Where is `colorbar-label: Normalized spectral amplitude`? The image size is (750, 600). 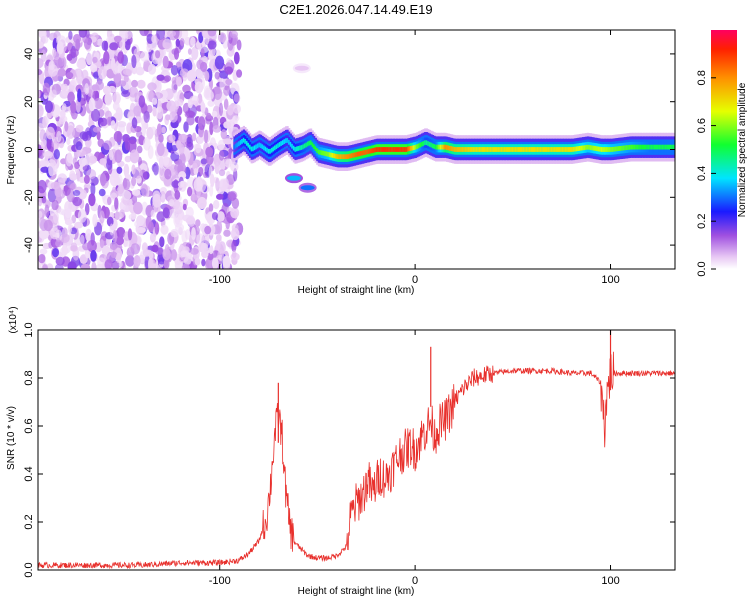
colorbar-label: Normalized spectral amplitude is located at coordinates (742, 149).